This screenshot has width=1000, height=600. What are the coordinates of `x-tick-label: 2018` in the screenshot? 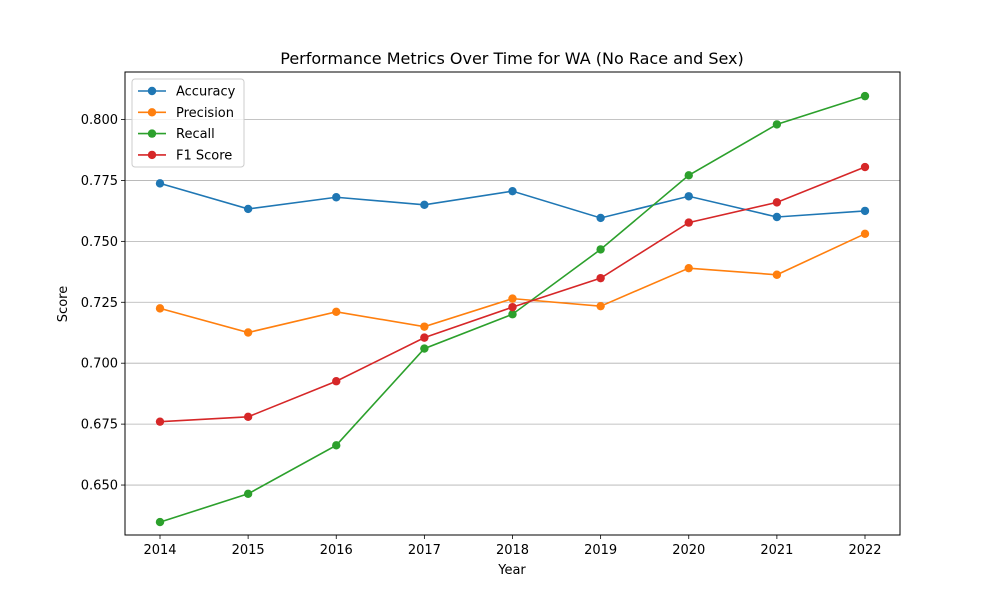 It's located at (512, 550).